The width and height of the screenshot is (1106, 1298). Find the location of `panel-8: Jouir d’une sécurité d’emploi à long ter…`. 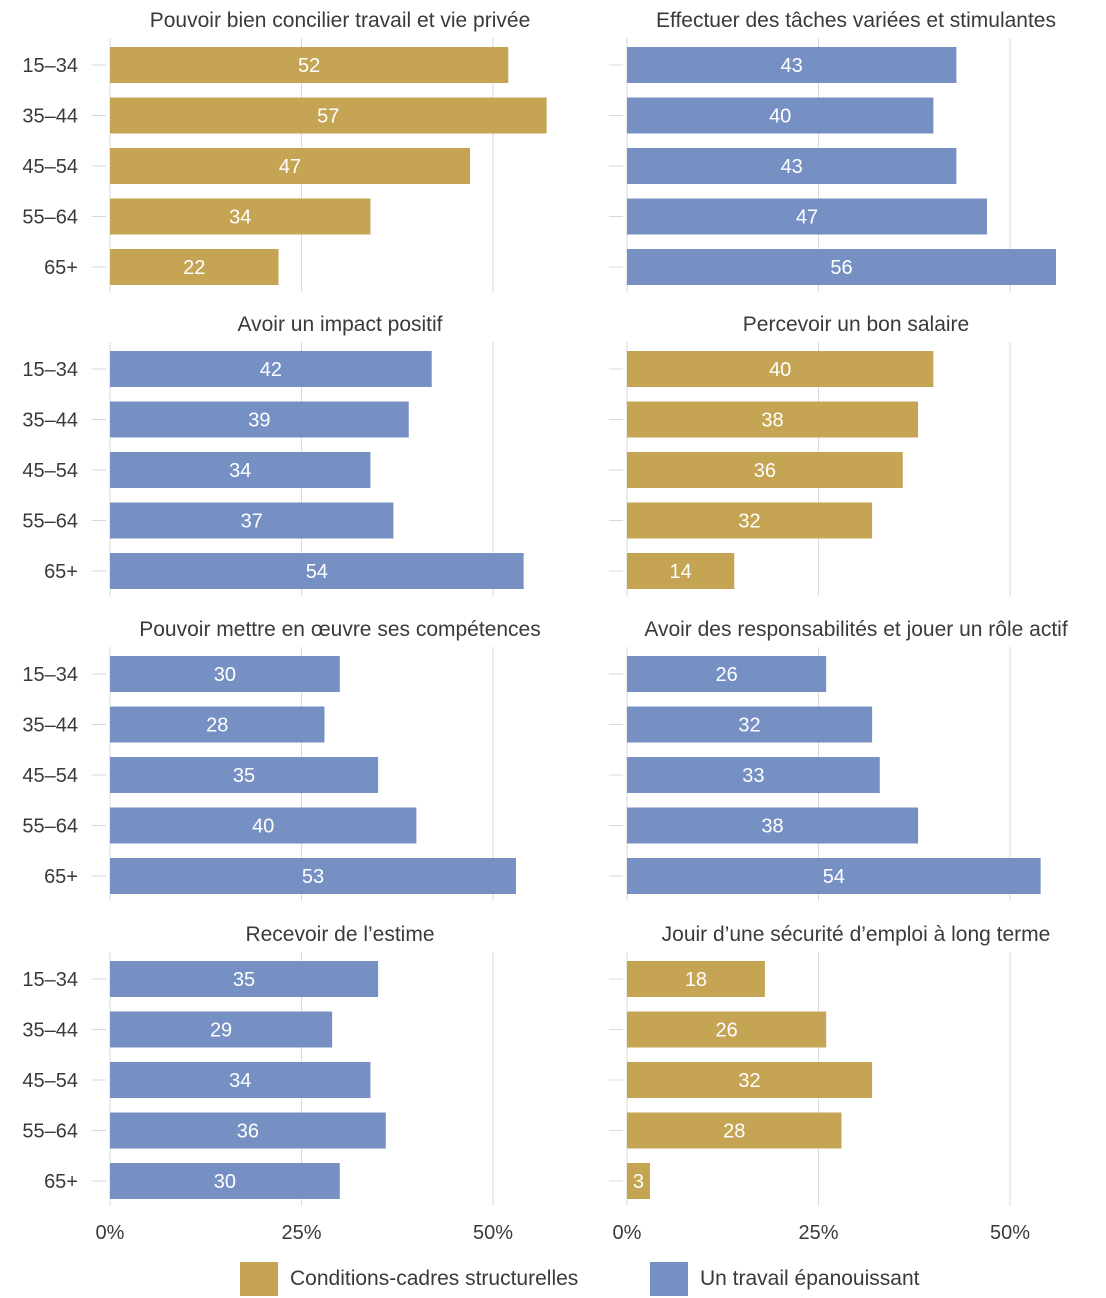

panel-8: Jouir d’une sécurité d’emploi à long ter… is located at coordinates (829, 1083).